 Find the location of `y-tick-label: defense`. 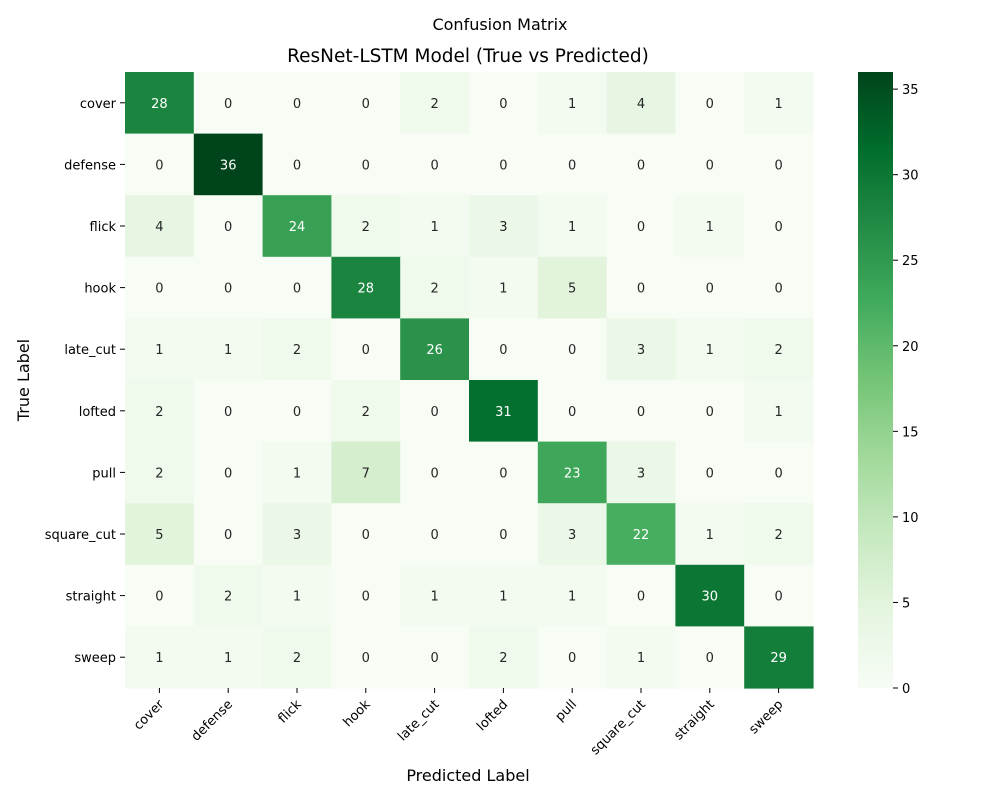

y-tick-label: defense is located at coordinates (90, 165).